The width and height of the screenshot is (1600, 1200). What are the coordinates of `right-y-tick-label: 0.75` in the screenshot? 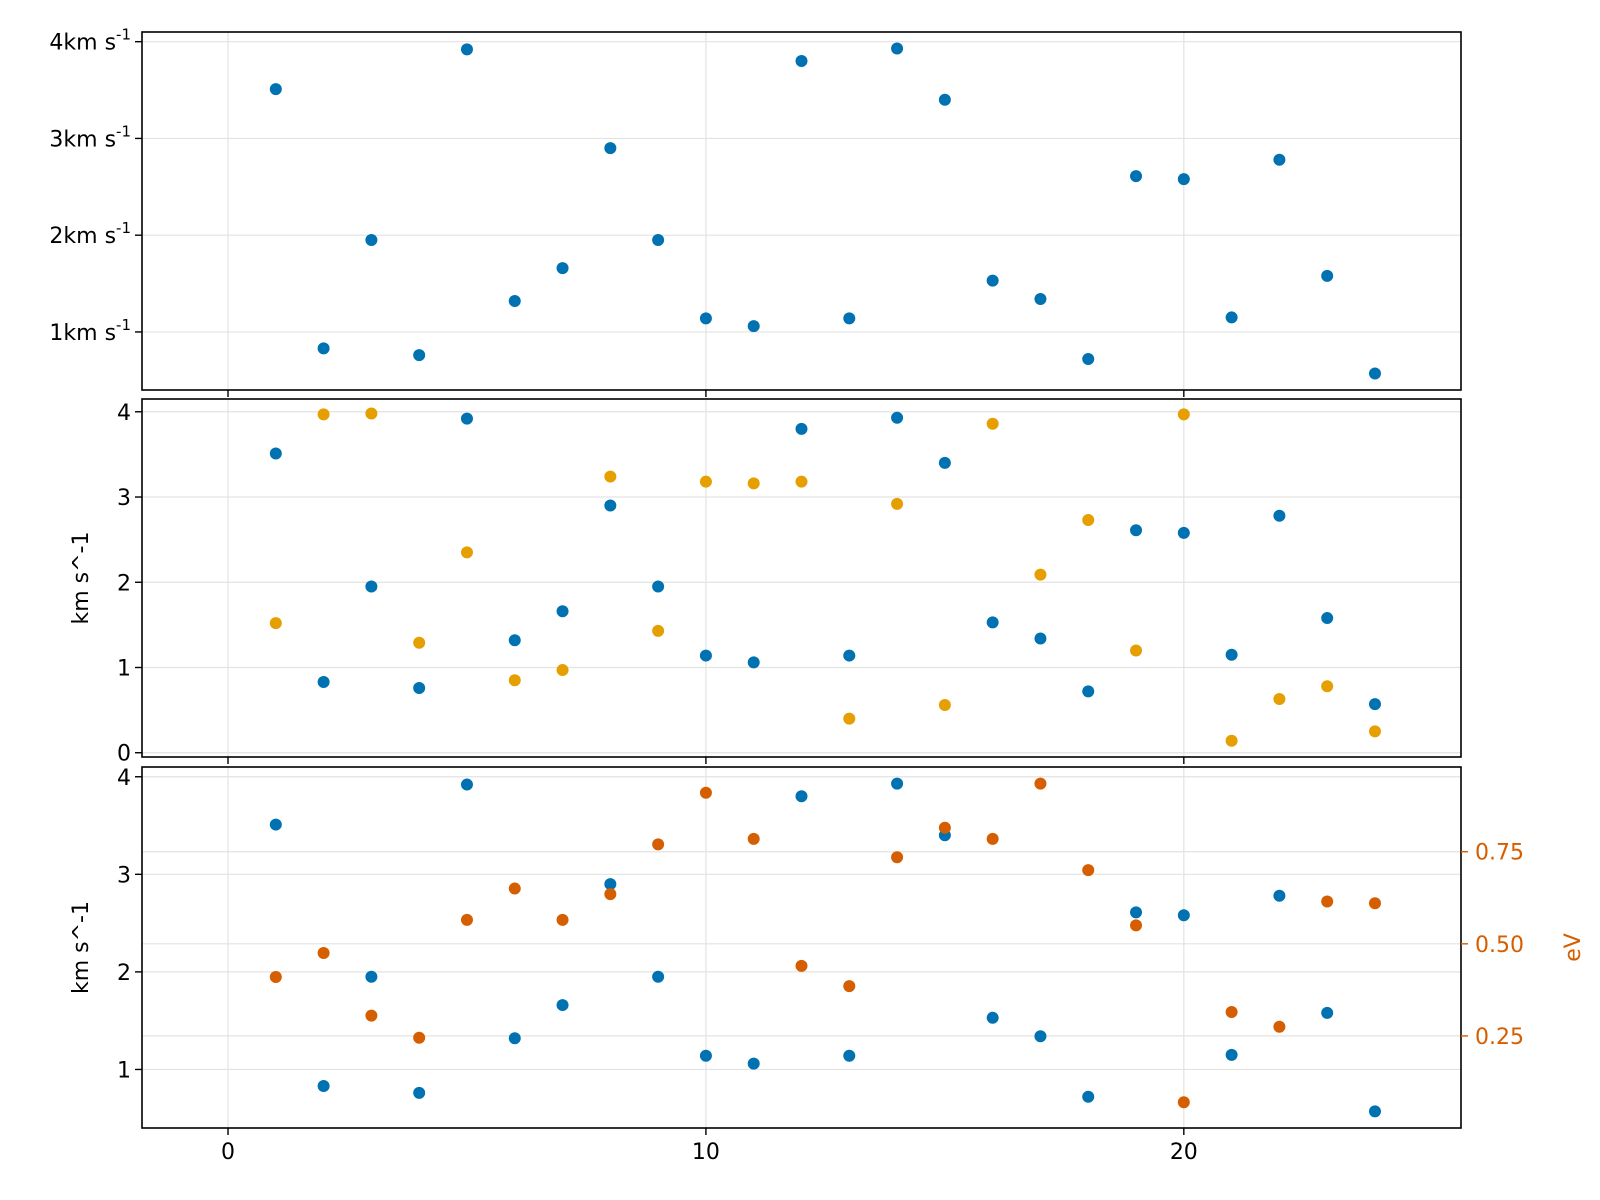 It's located at (1499, 853).